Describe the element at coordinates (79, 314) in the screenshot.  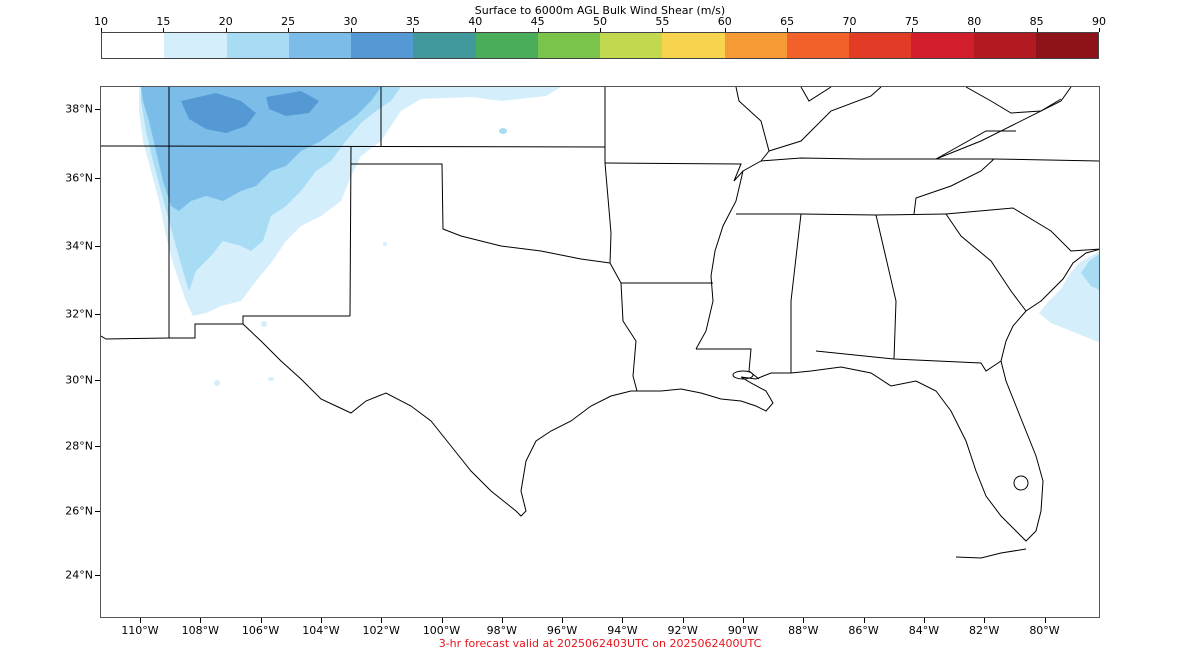
I see `latitude-label: 32°N` at that location.